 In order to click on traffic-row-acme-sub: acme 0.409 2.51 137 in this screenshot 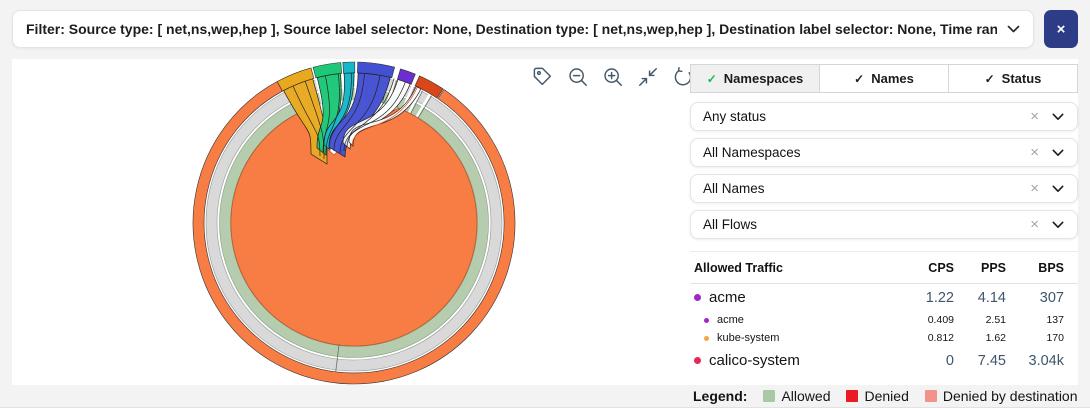, I will do `click(884, 320)`.